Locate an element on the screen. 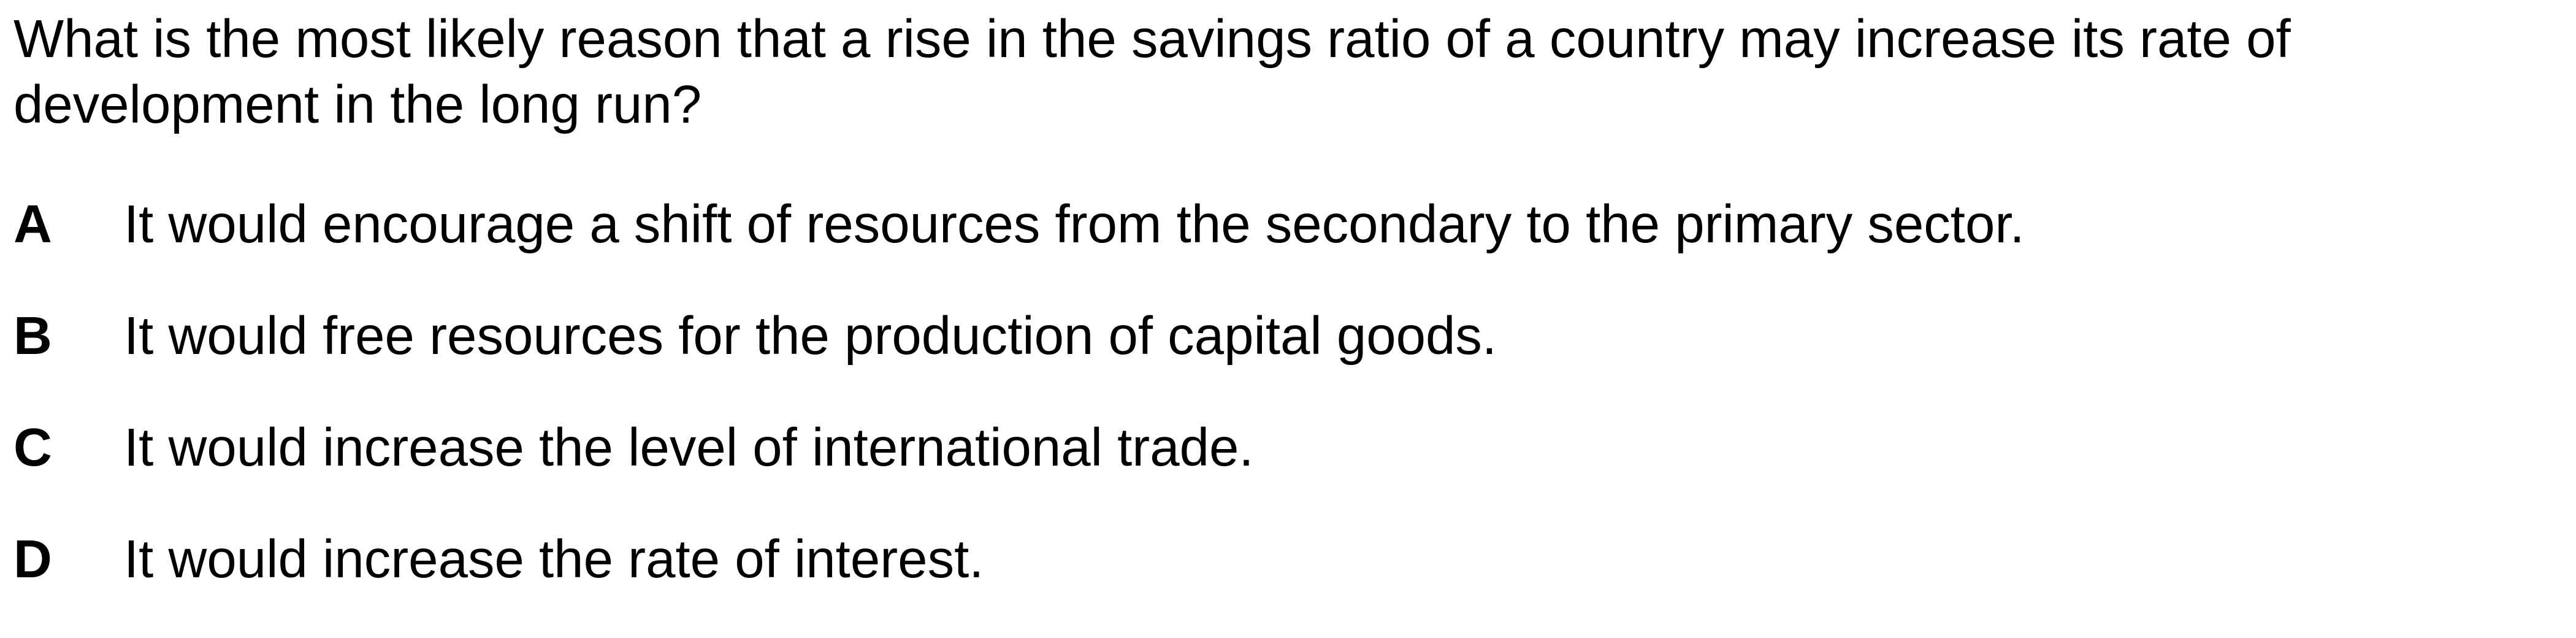  option-letter: A is located at coordinates (32, 224).